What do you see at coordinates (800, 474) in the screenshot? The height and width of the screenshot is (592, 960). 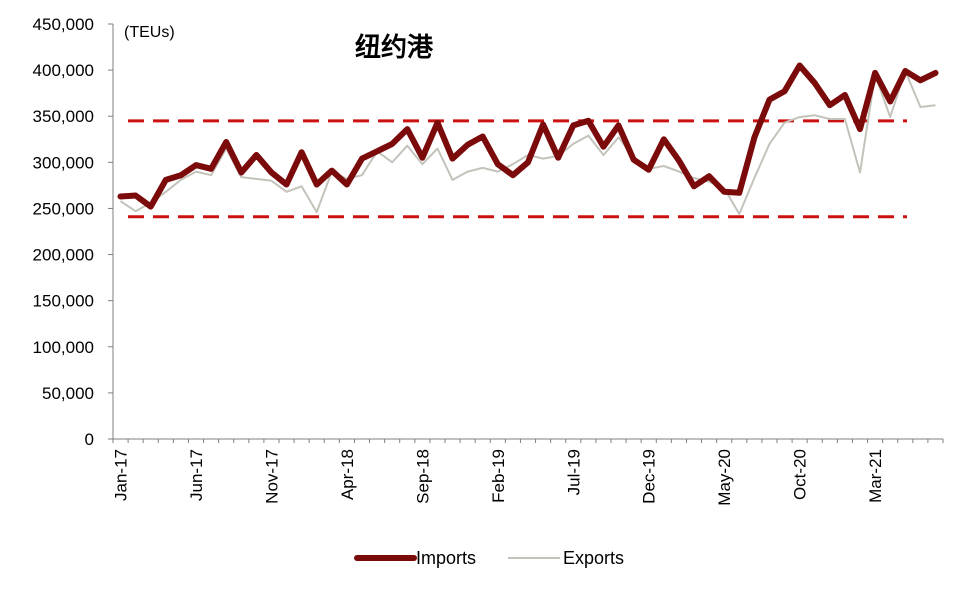 I see `x-tick-label: Oct-20` at bounding box center [800, 474].